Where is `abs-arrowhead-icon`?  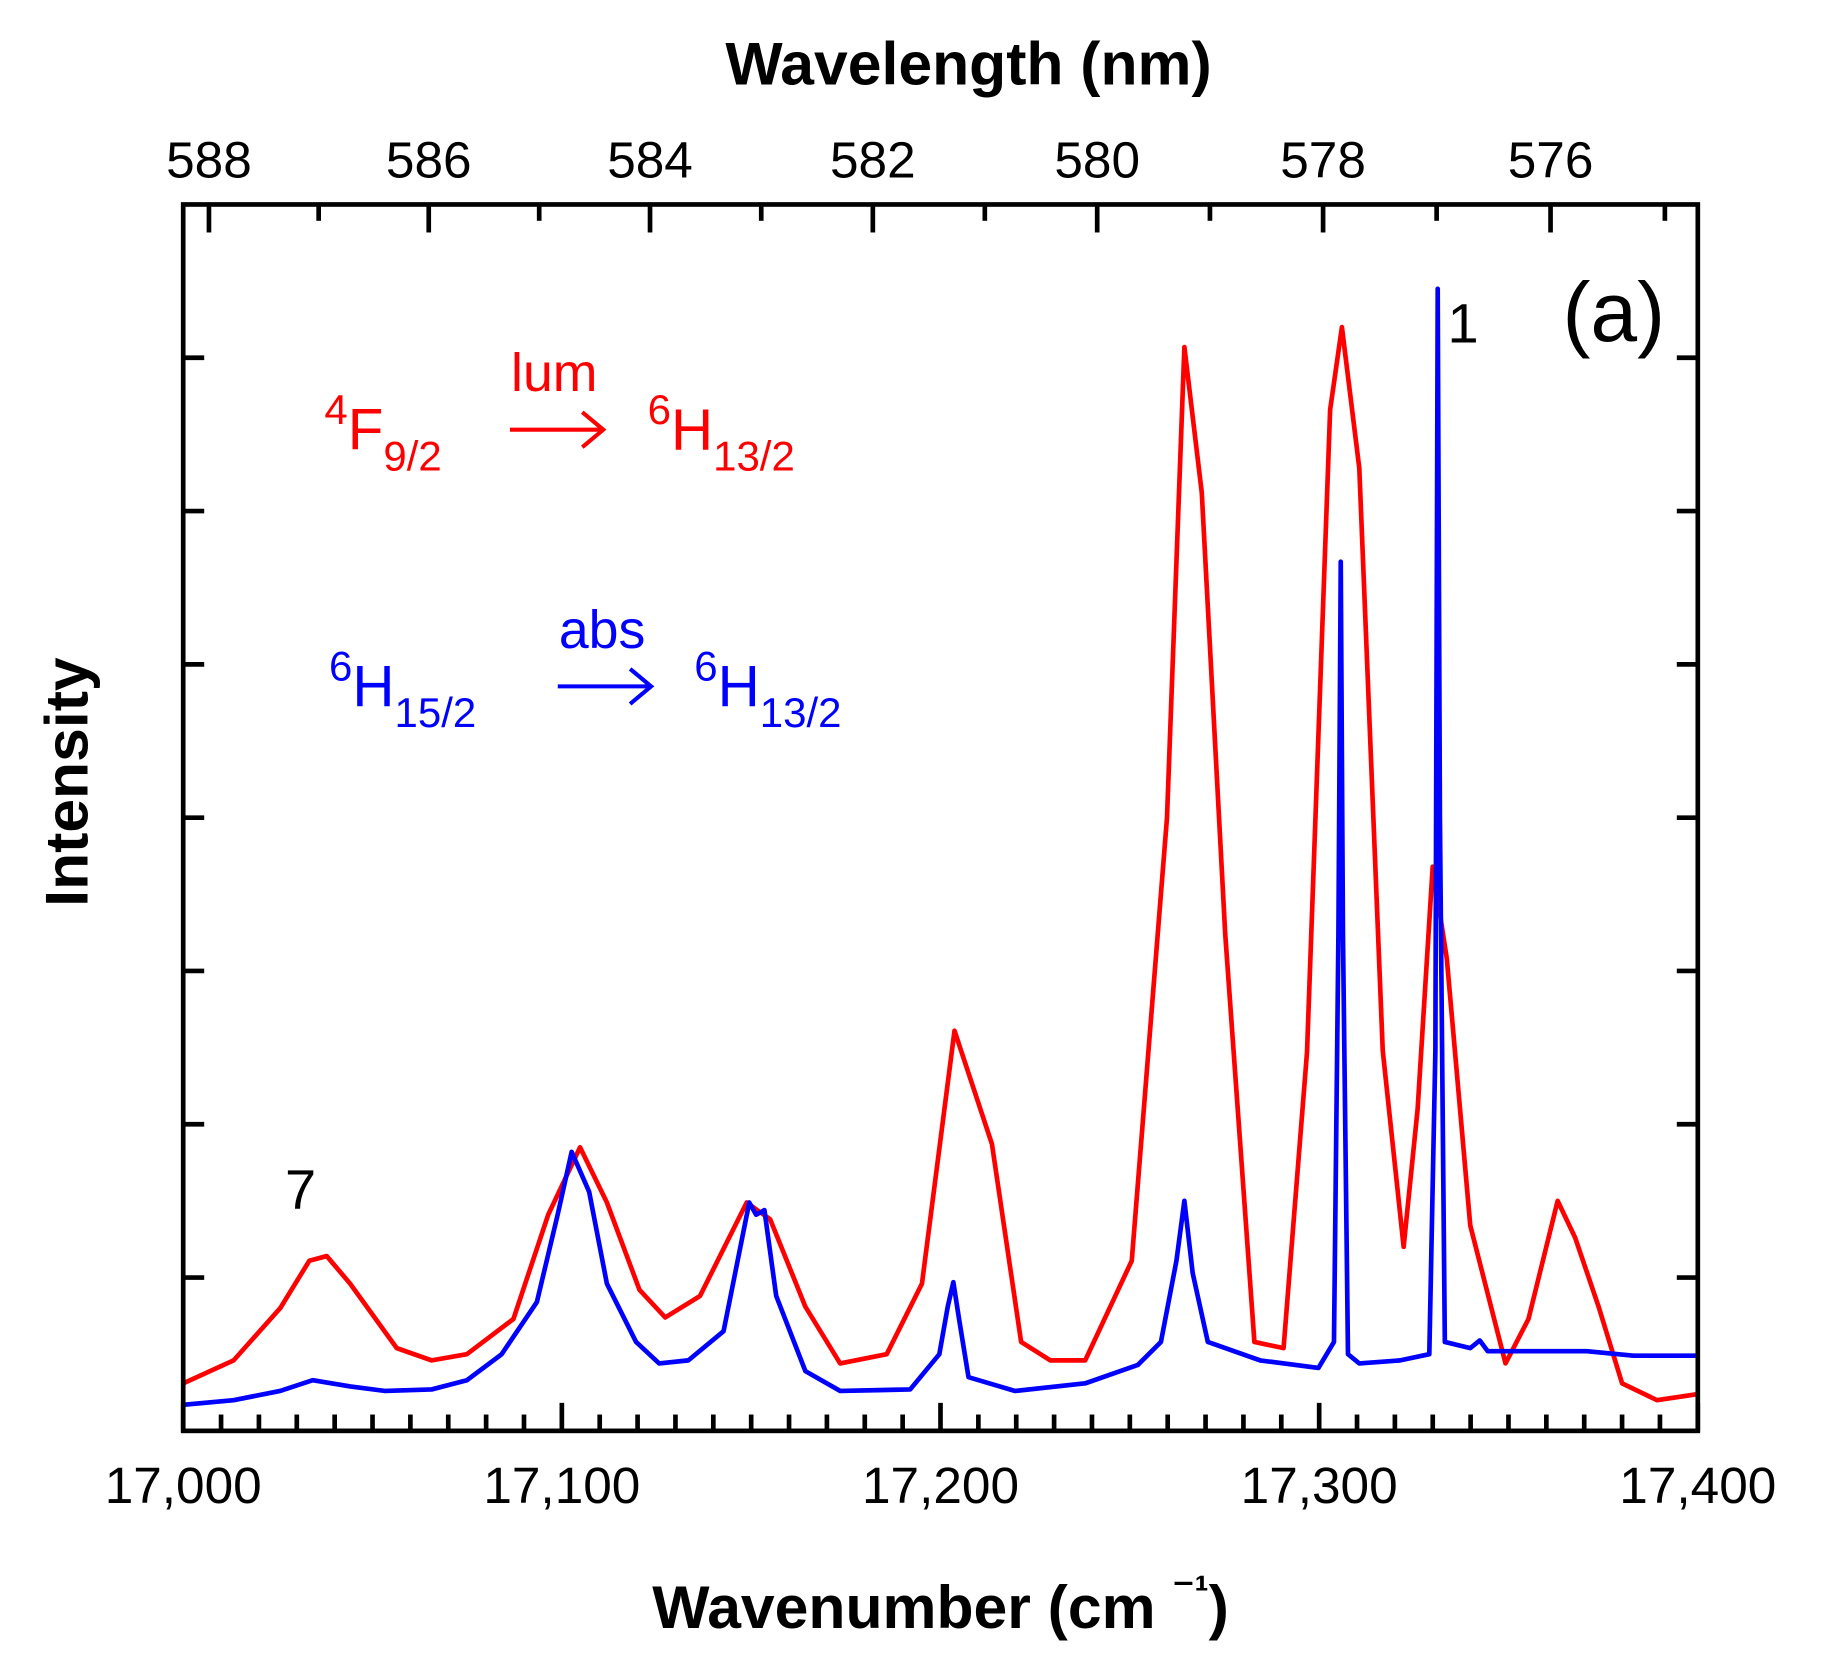
abs-arrowhead-icon is located at coordinates (641, 686).